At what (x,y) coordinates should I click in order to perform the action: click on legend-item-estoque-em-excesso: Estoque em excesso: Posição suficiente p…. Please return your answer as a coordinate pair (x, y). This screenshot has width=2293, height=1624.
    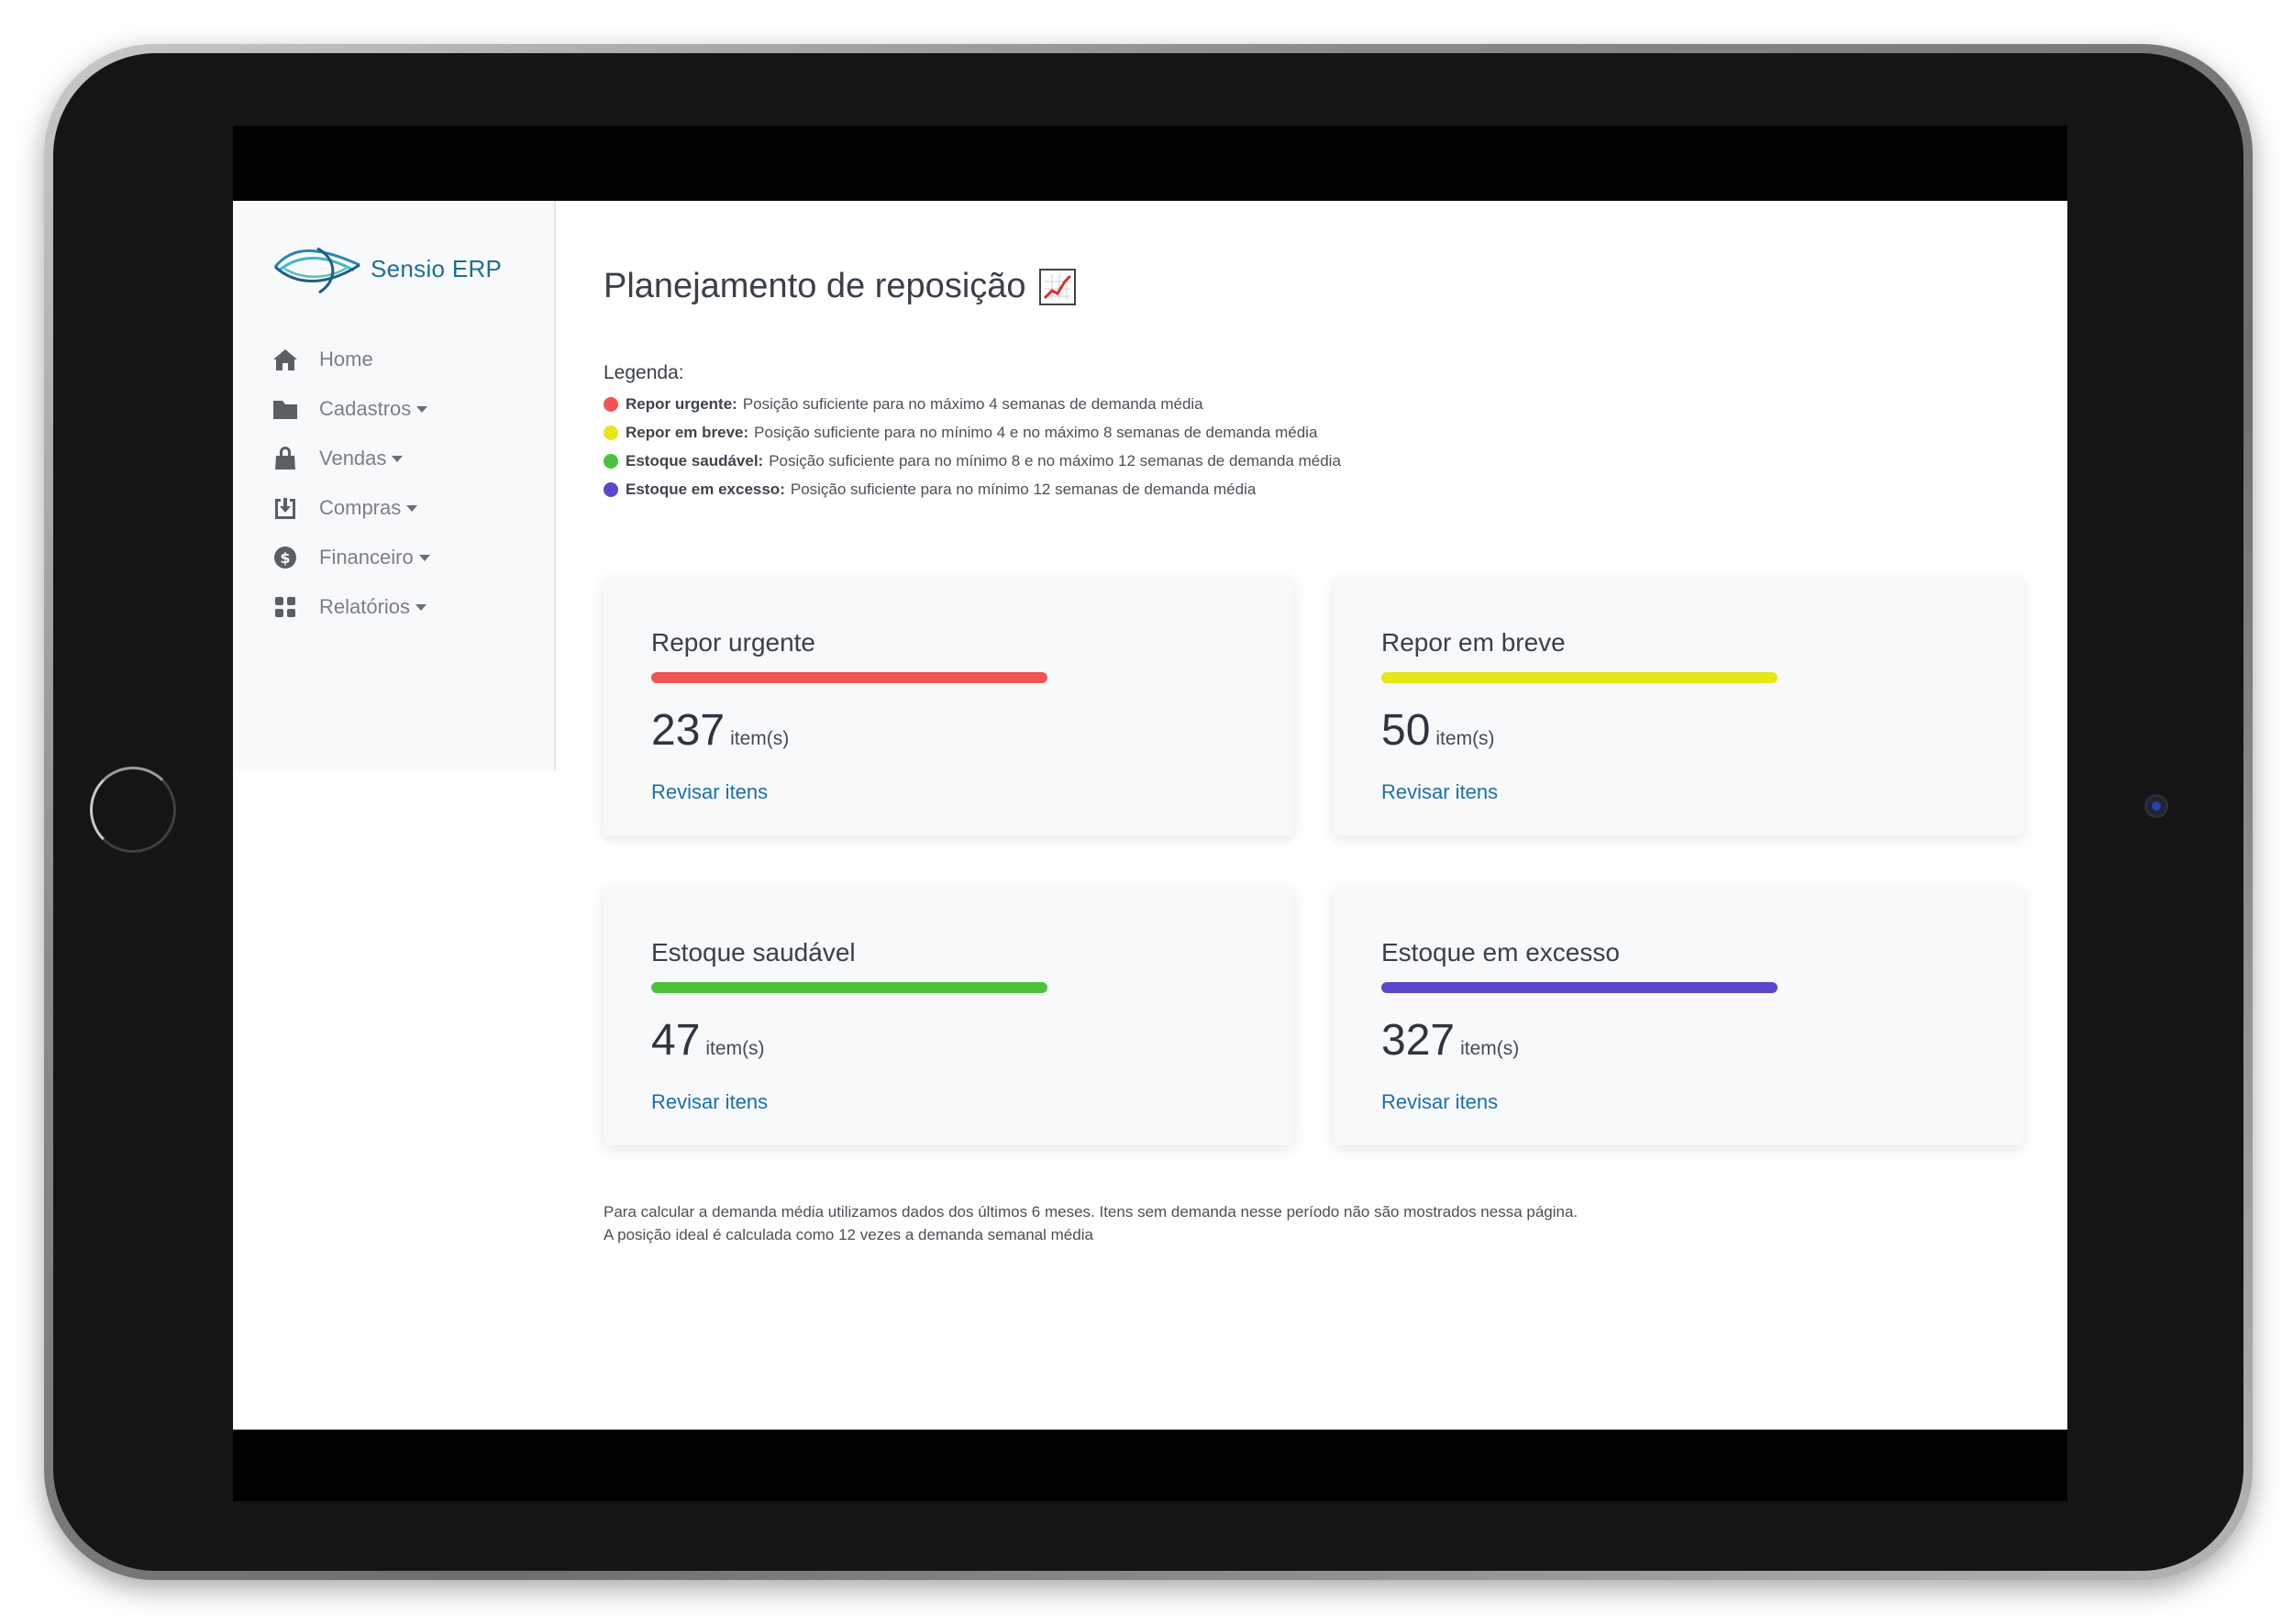
    Looking at the image, I should click on (972, 489).